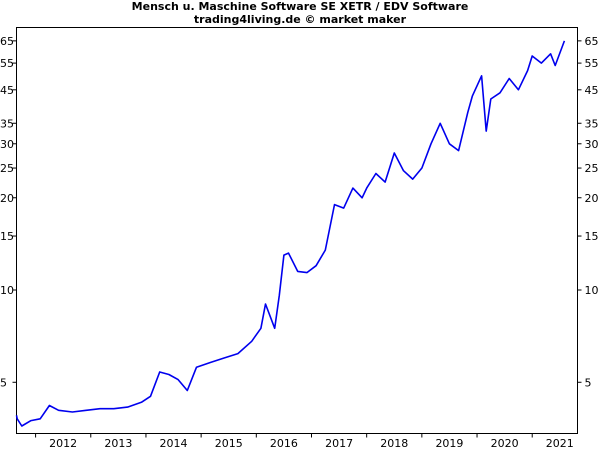  Describe the element at coordinates (592, 198) in the screenshot. I see `y-tick-label-right: 20` at that location.